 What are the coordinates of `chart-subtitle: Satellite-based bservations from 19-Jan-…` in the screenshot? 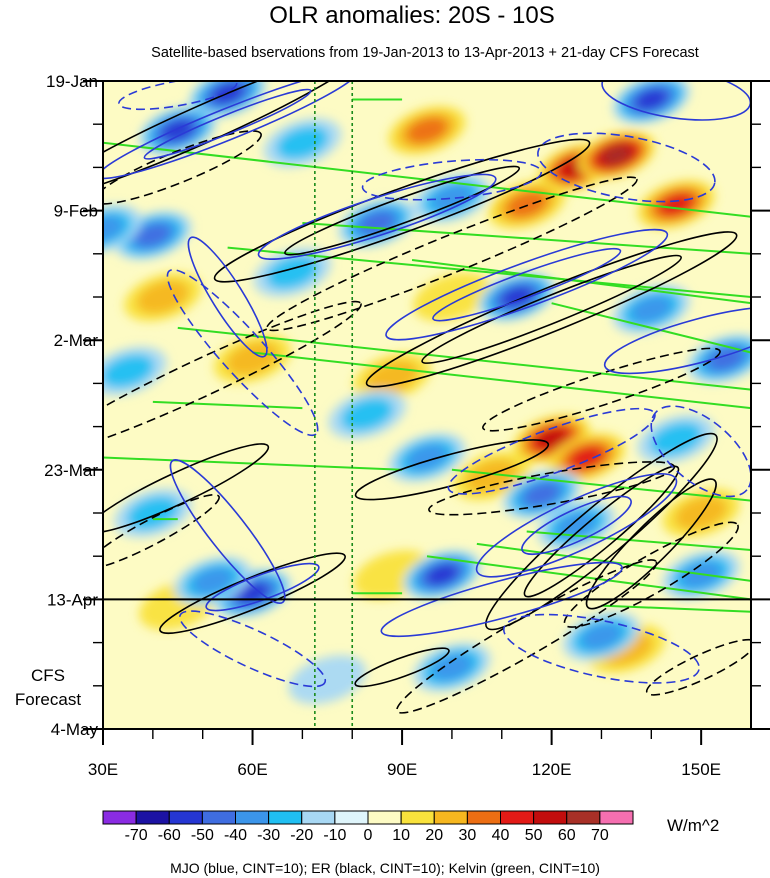 It's located at (425, 53).